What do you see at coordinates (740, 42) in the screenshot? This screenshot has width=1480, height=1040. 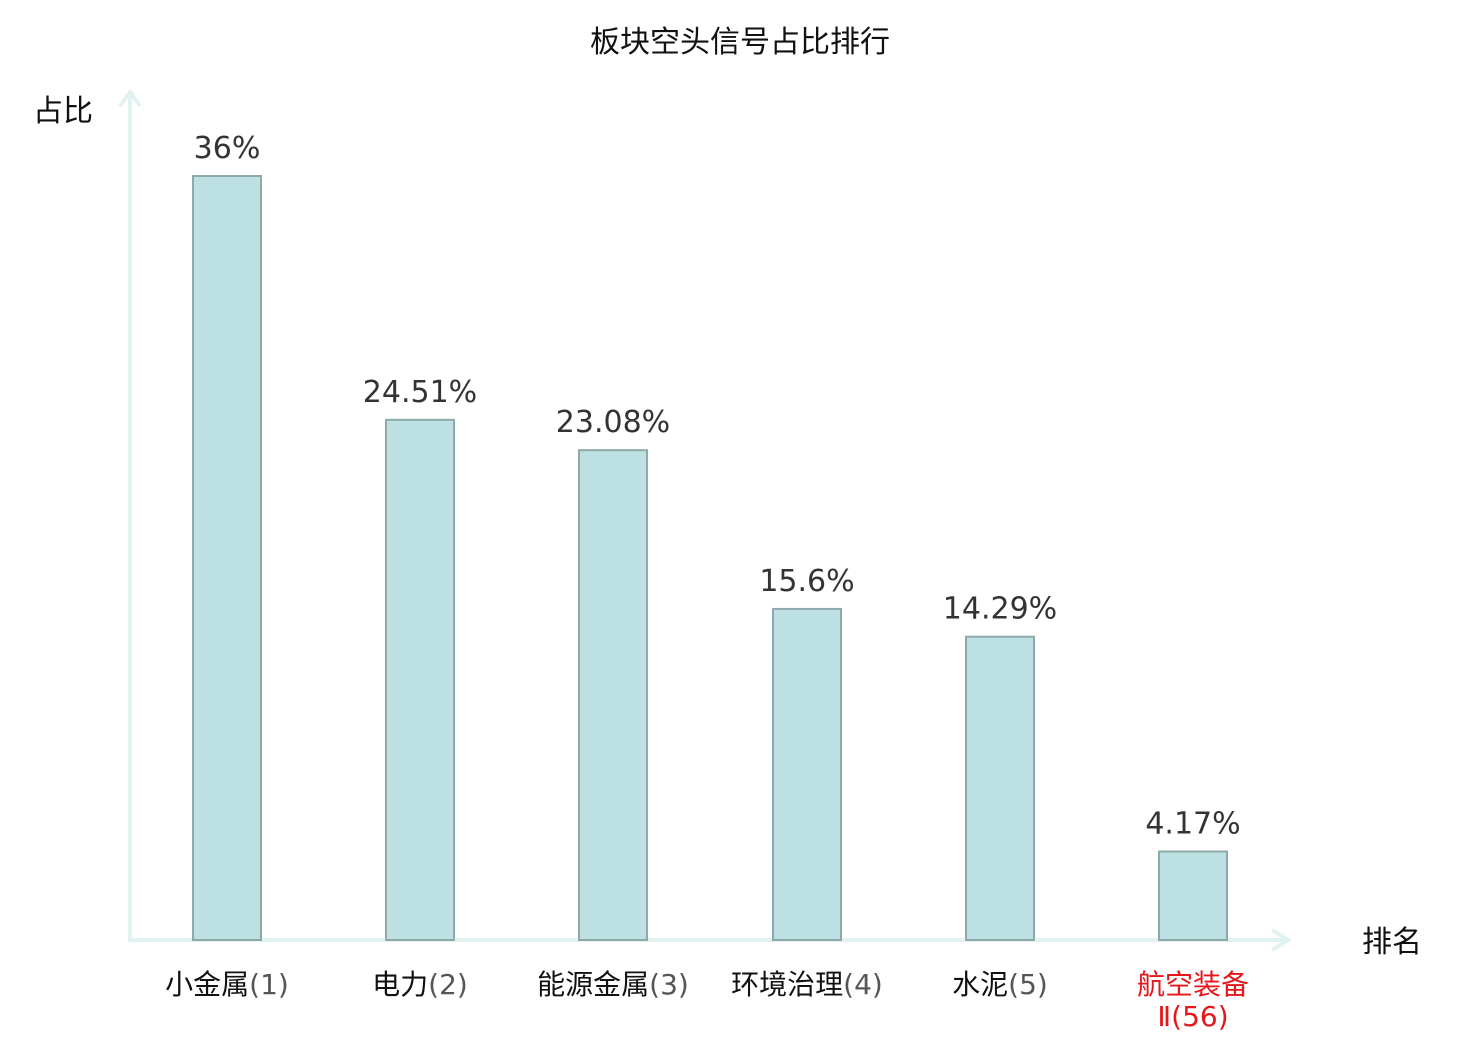 I see `chart-title: 板块空头信号占比排行` at bounding box center [740, 42].